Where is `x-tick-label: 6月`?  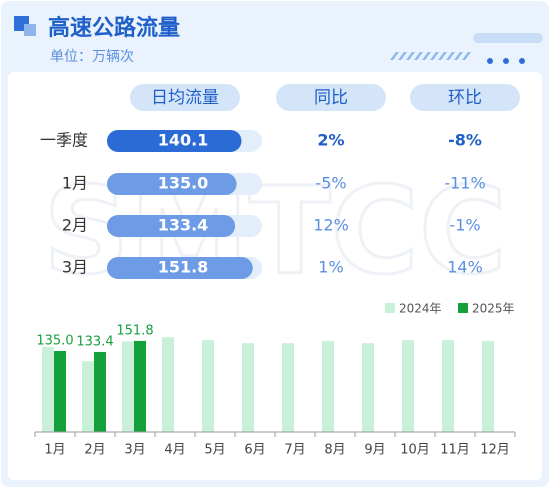 x-tick-label: 6月 is located at coordinates (254, 450).